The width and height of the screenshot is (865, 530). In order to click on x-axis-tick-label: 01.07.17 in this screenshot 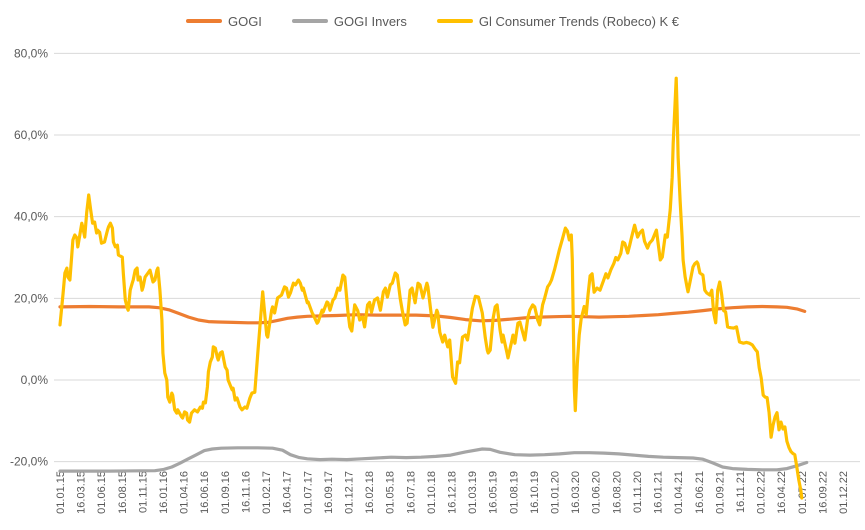, I will do `click(308, 492)`.